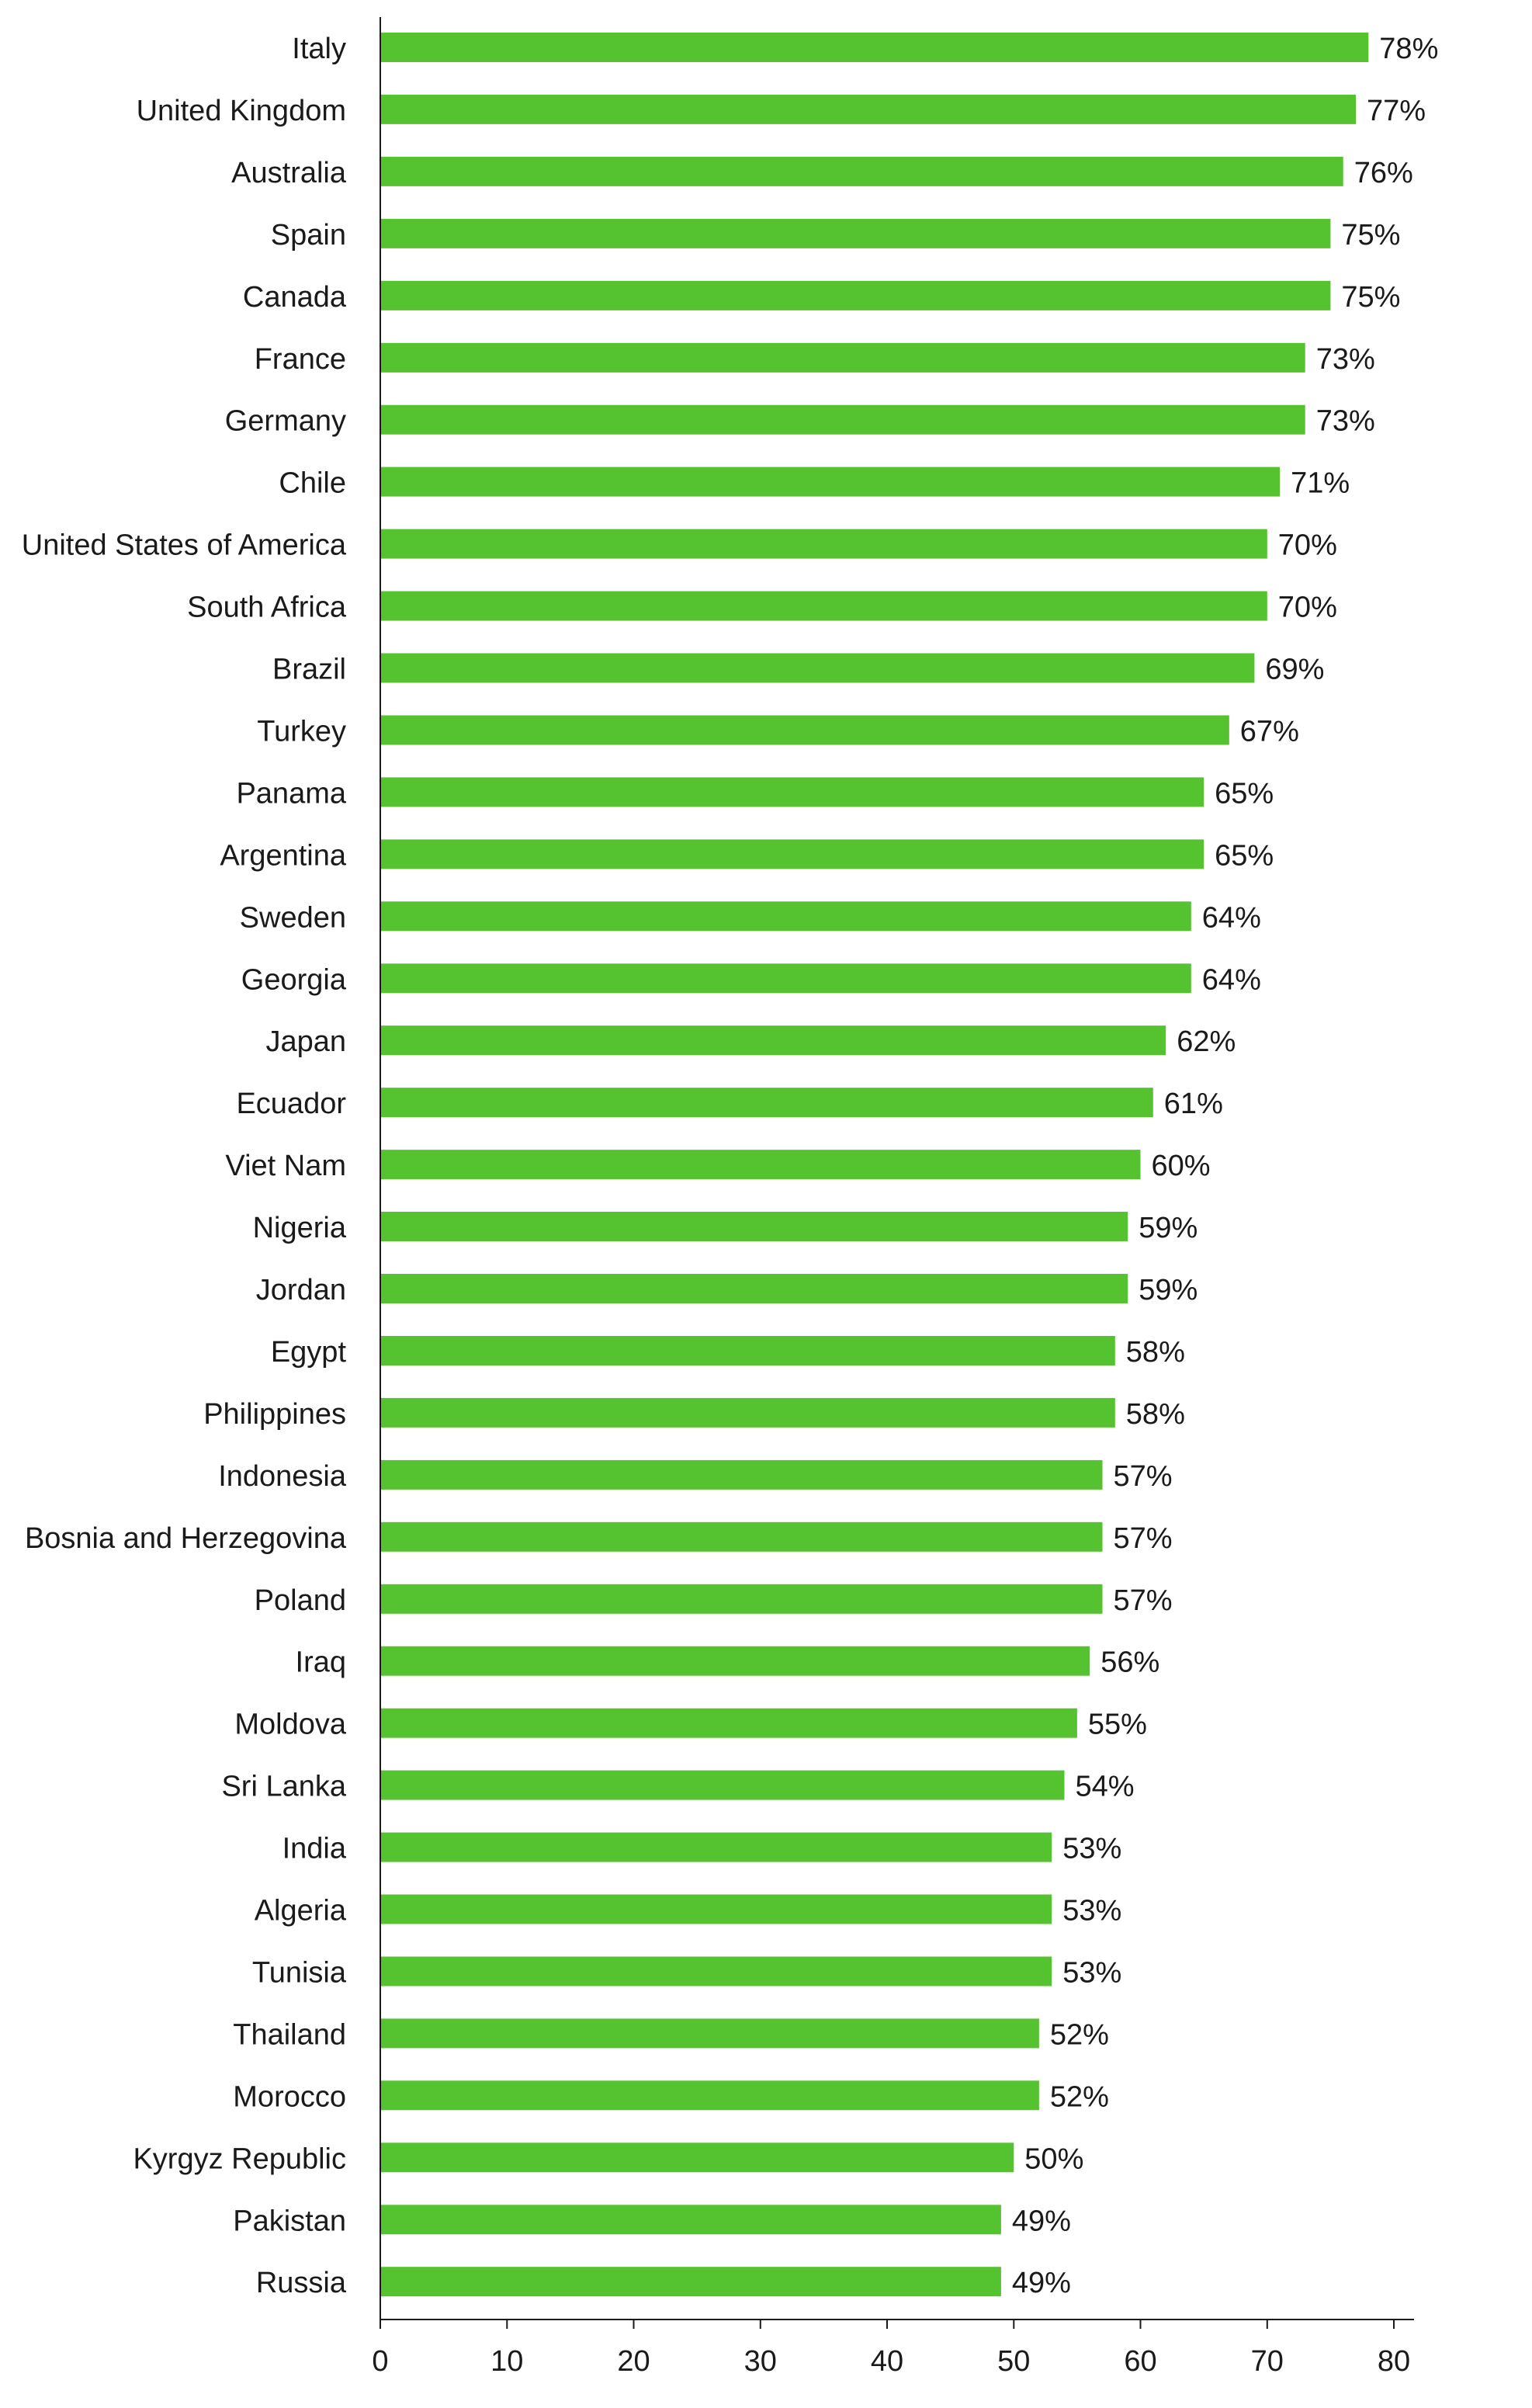  What do you see at coordinates (308, 235) in the screenshot?
I see `category-label: Spain` at bounding box center [308, 235].